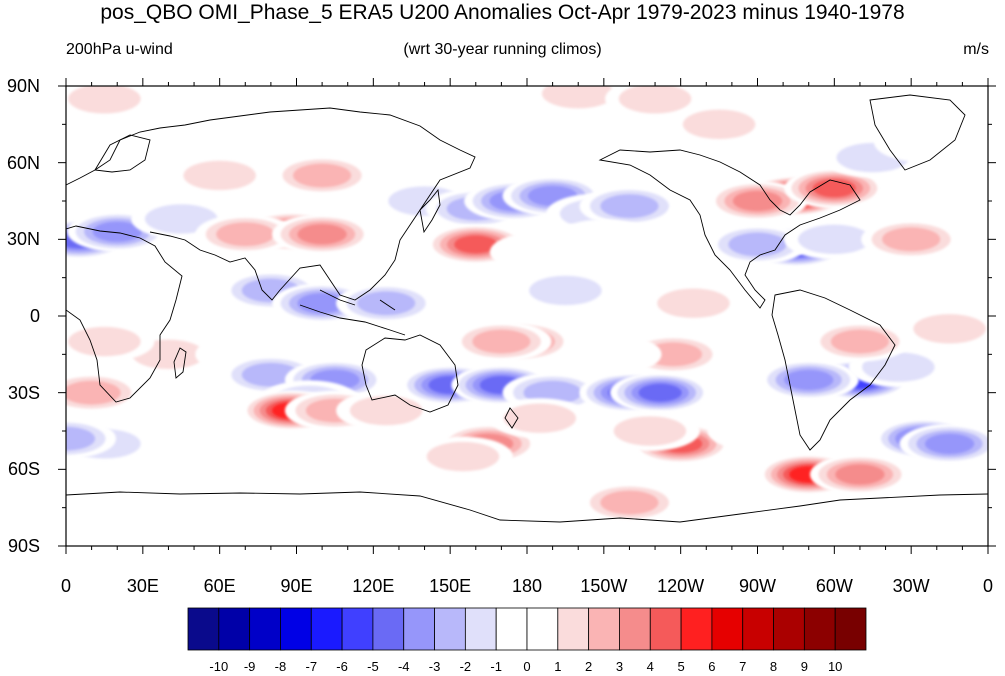  Describe the element at coordinates (804, 666) in the screenshot. I see `colorbar-label: 9` at that location.